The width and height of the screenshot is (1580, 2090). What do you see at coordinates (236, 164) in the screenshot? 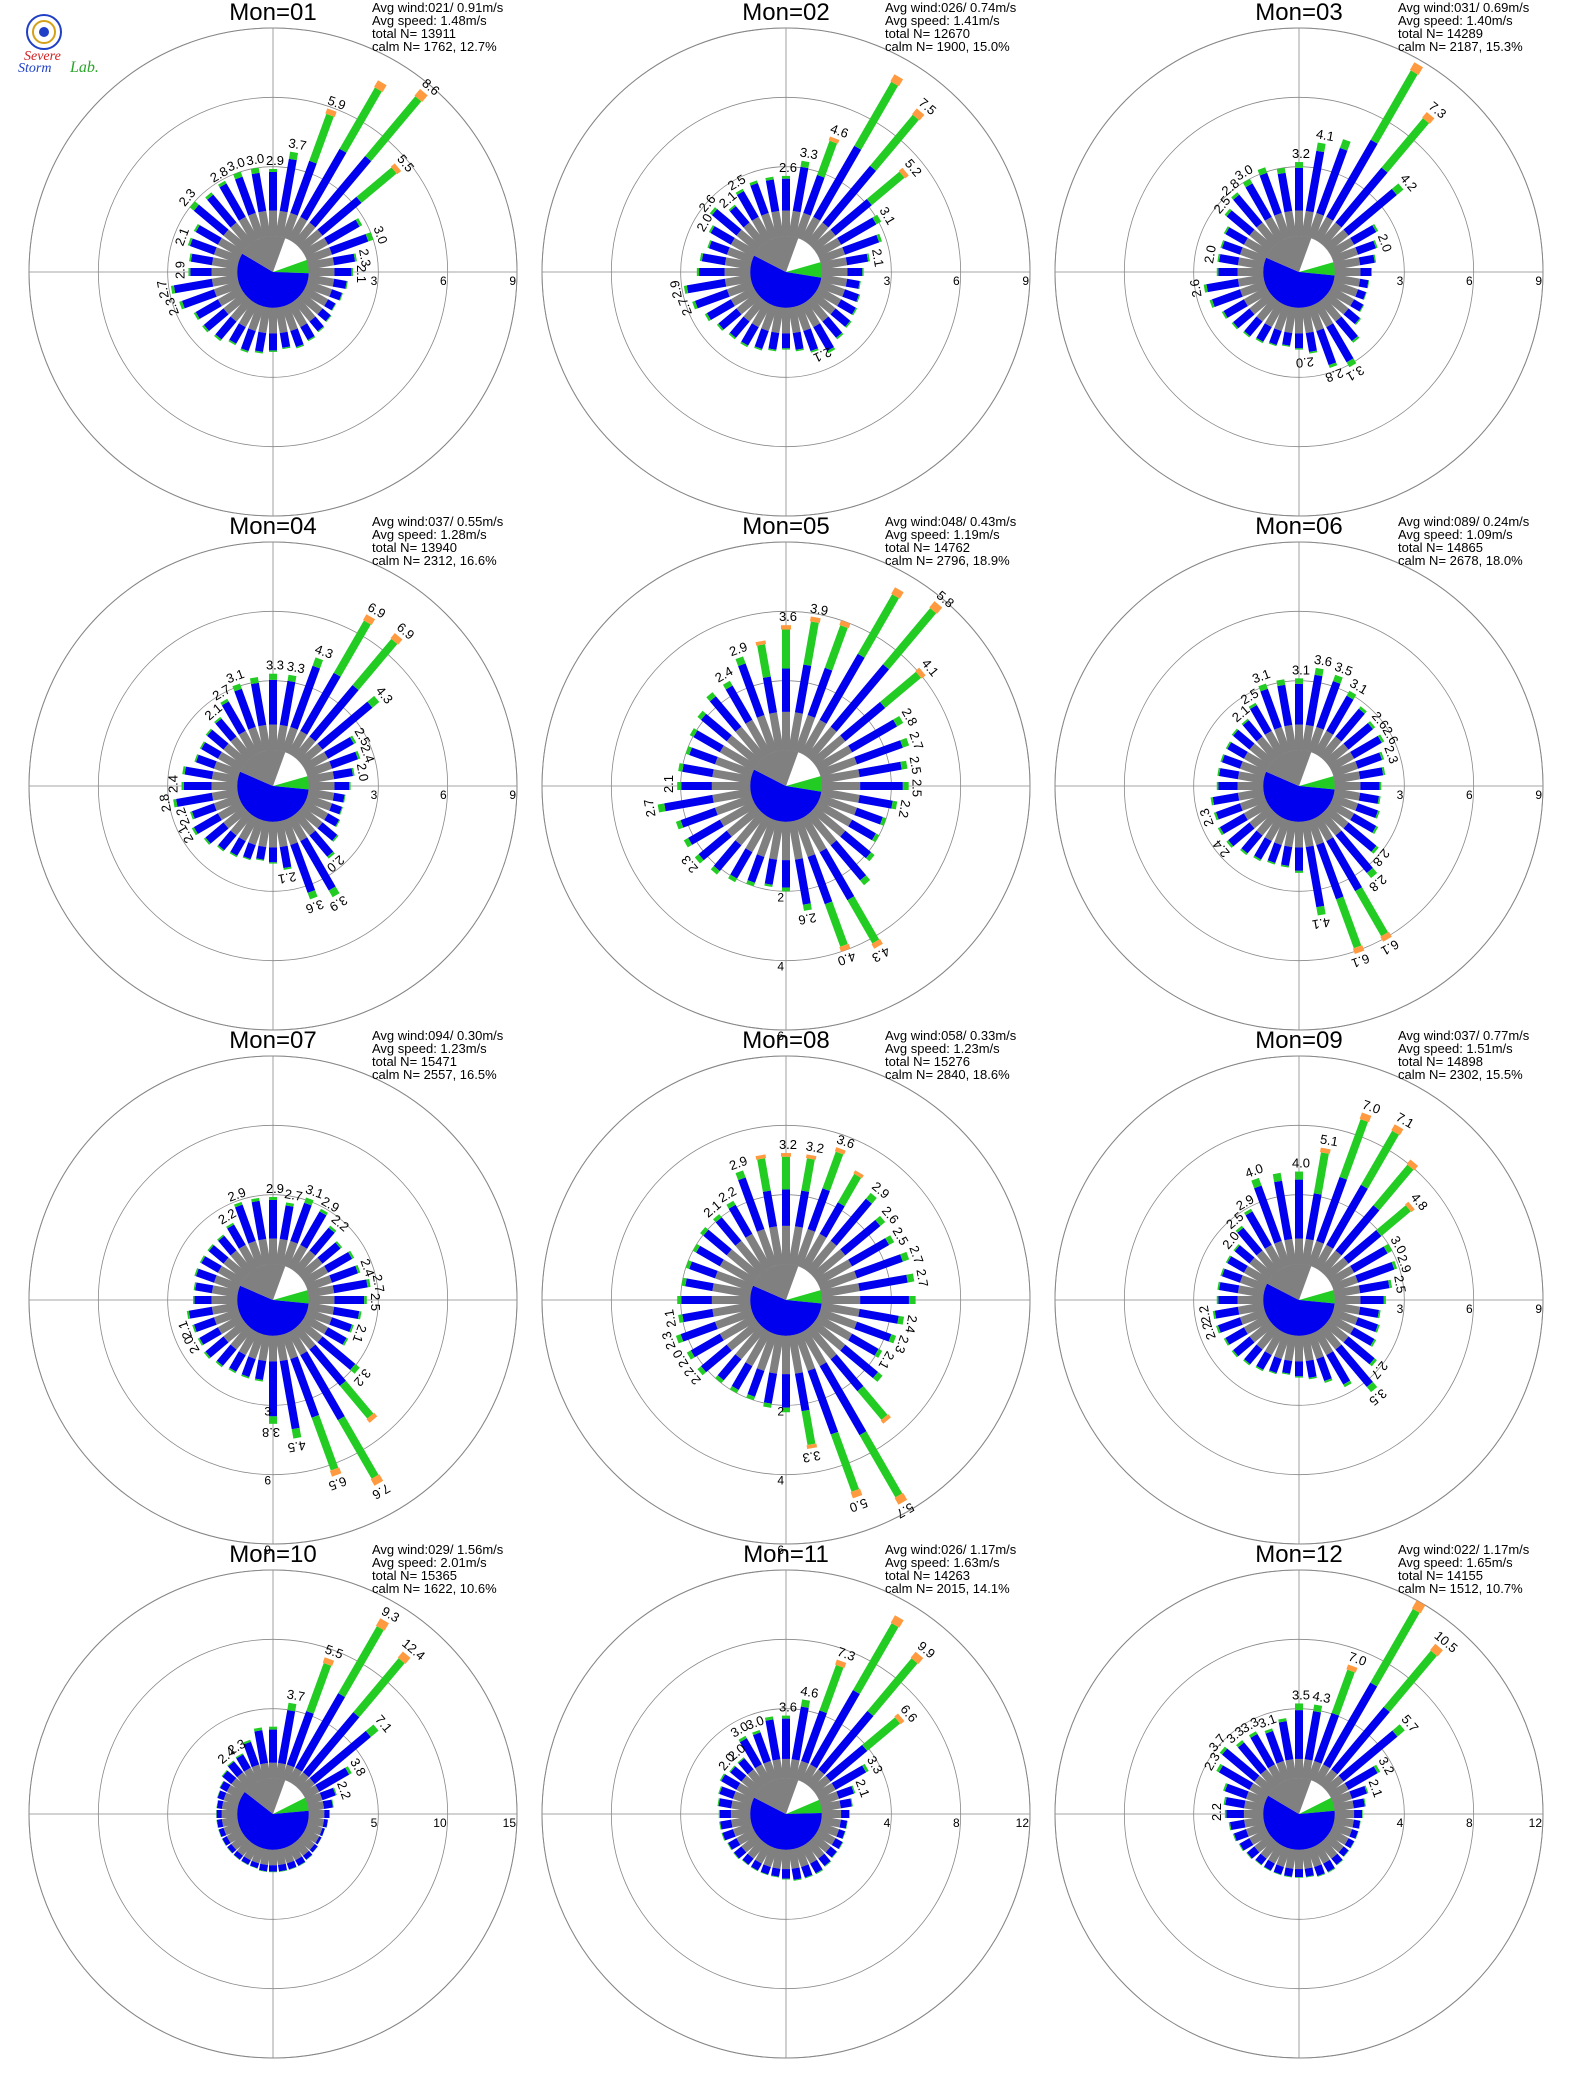
I see `bar-value-label: 3.0` at bounding box center [236, 164].